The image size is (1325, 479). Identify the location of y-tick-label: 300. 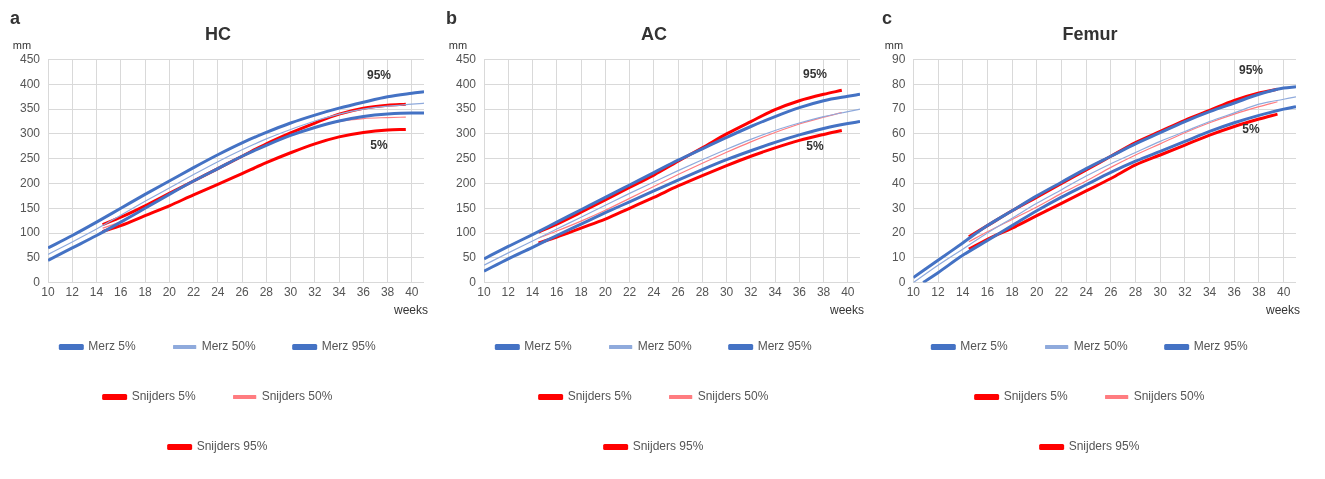
(466, 133).